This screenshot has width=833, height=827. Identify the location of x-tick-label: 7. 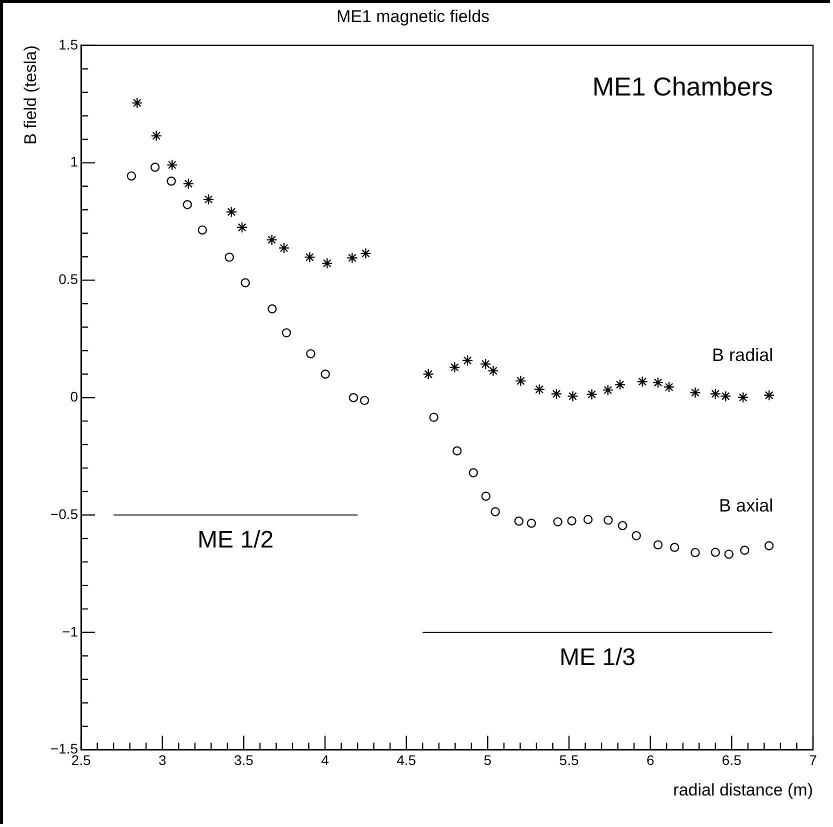
(813, 760).